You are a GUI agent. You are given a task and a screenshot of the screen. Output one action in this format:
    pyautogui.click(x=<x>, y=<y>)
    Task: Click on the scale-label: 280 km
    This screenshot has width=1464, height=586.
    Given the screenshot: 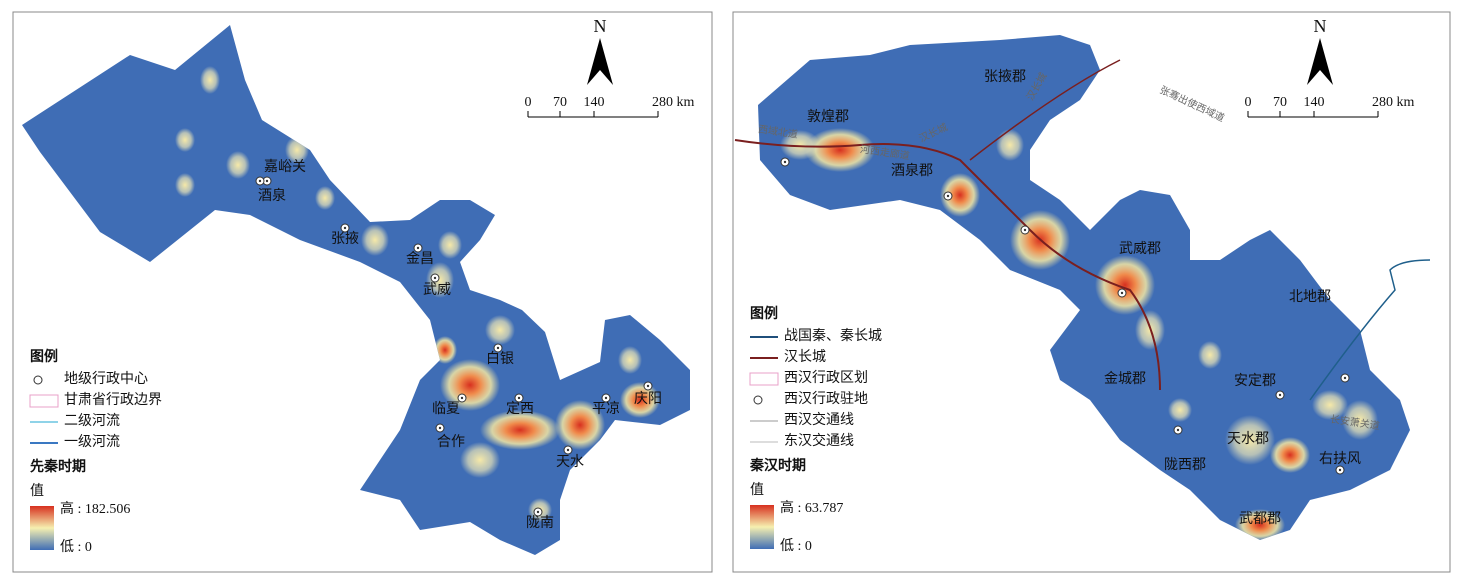 What is the action you would take?
    pyautogui.click(x=1393, y=102)
    